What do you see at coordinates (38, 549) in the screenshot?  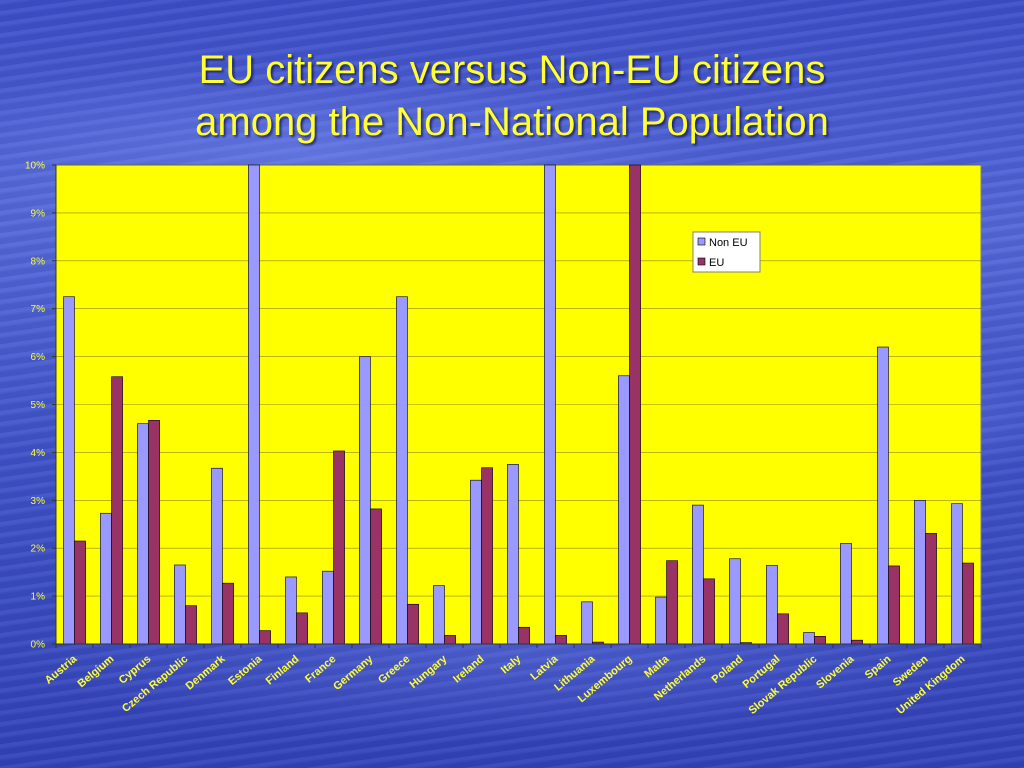 I see `y-tick-label: 2%` at bounding box center [38, 549].